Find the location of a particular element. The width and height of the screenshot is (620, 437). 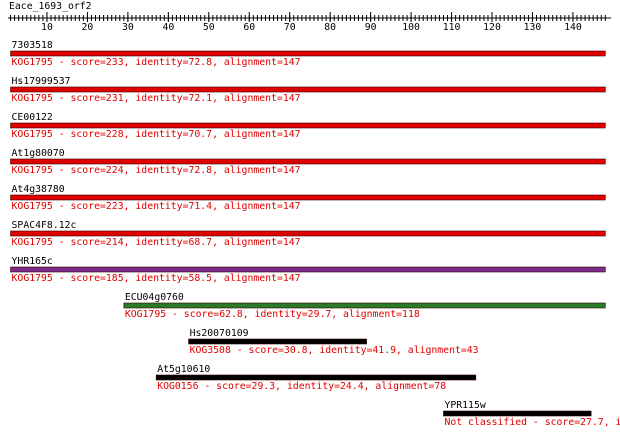

ruler-tick-label: 110 is located at coordinates (452, 27).